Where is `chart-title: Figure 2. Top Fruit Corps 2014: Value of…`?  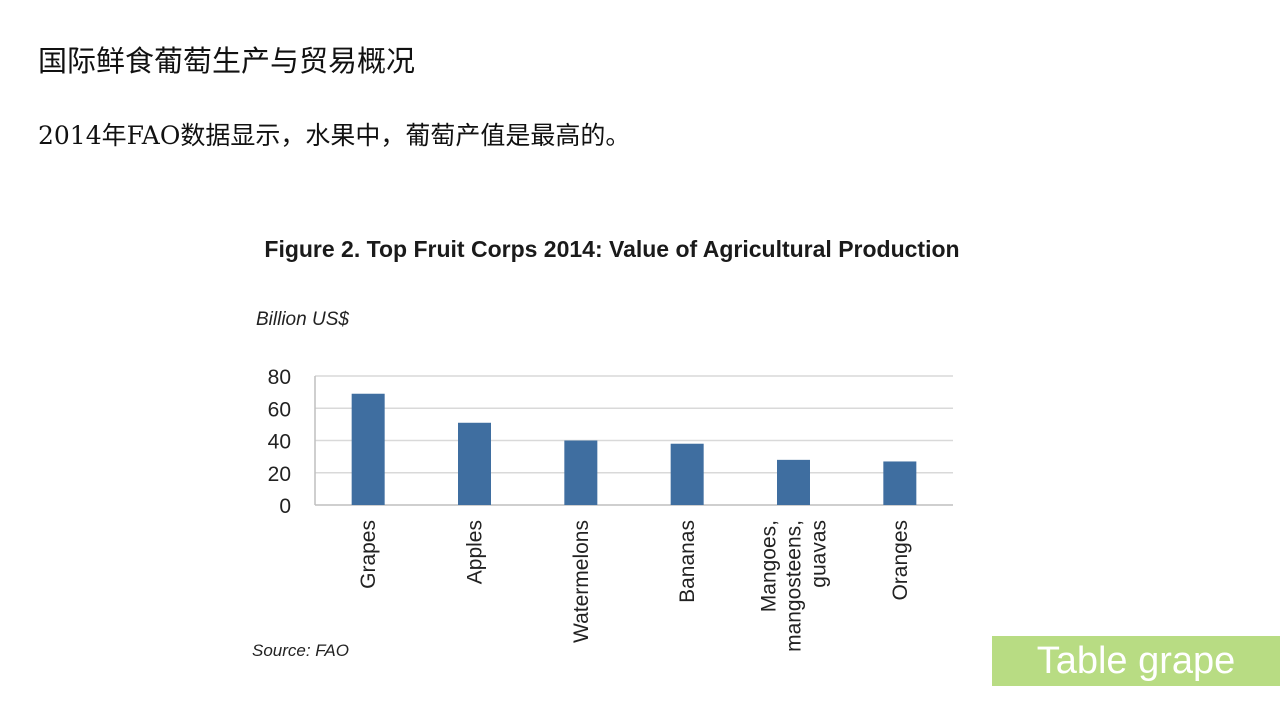
chart-title: Figure 2. Top Fruit Corps 2014: Value of… is located at coordinates (611, 249).